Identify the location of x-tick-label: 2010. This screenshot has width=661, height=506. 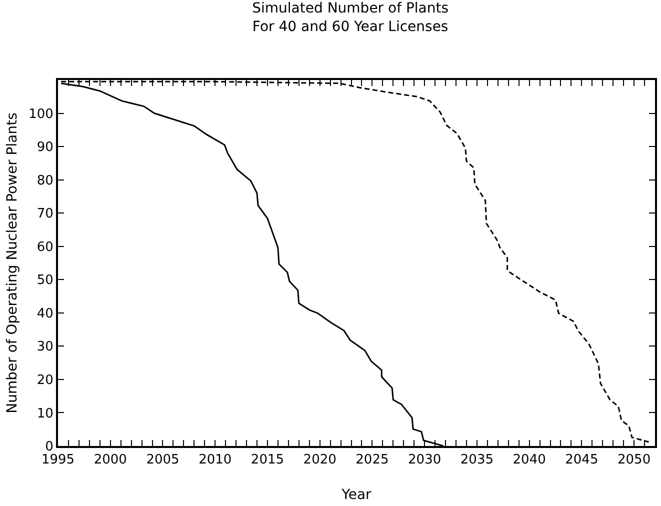
(215, 460).